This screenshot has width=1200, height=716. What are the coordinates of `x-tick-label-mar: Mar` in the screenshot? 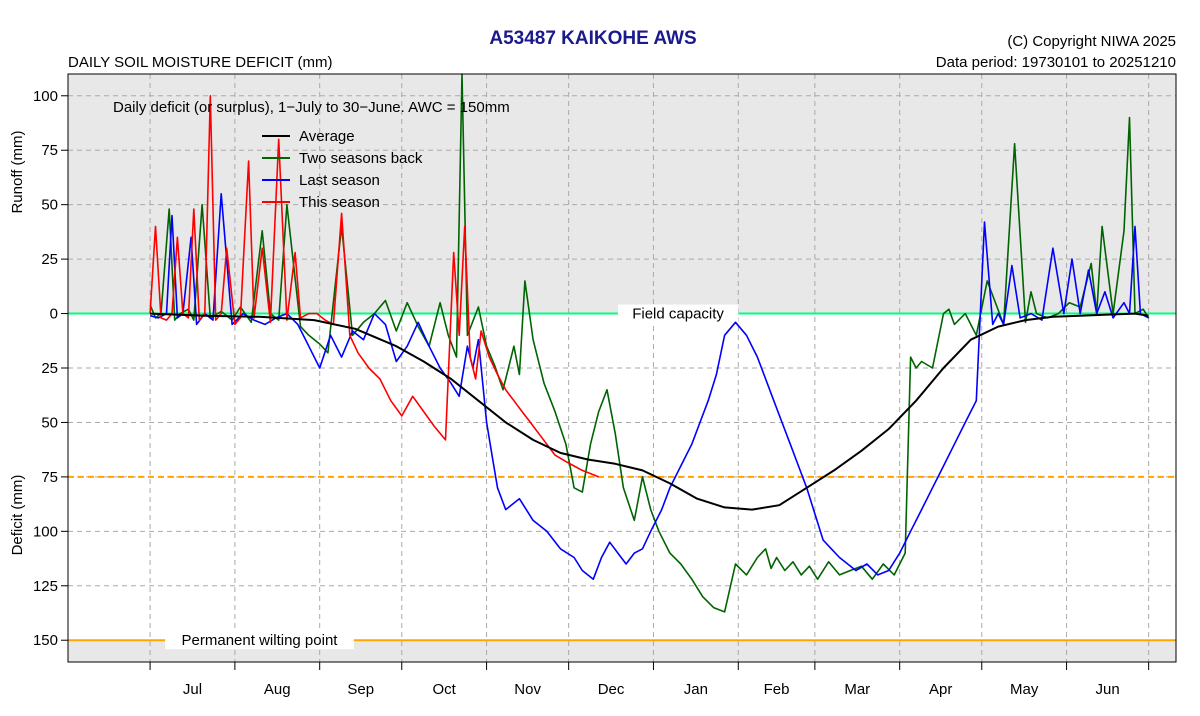 It's located at (857, 689).